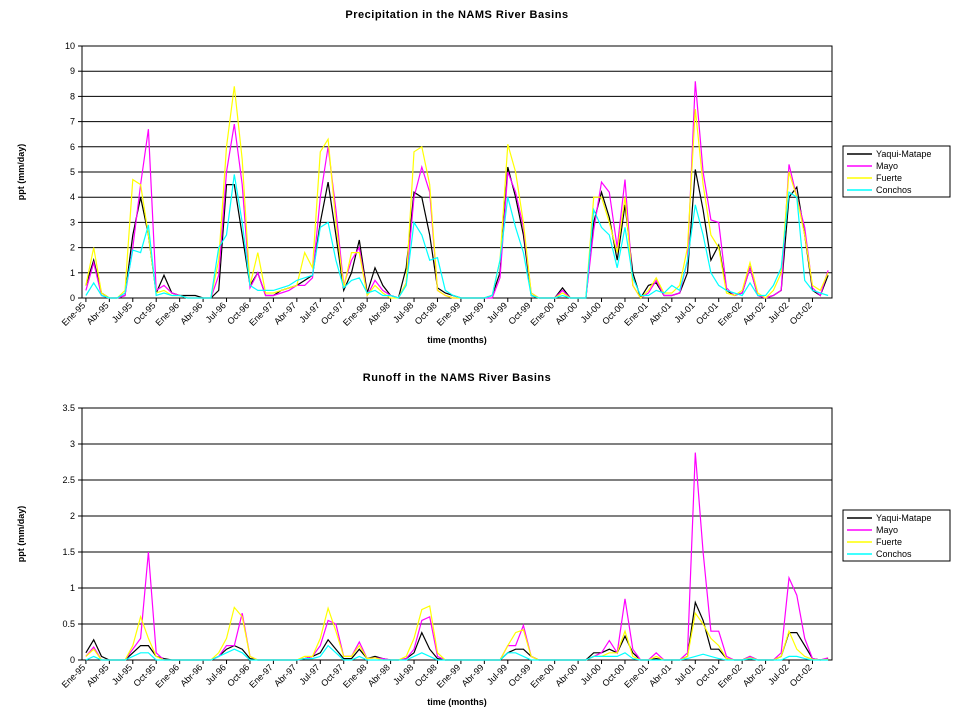  What do you see at coordinates (591, 674) in the screenshot?
I see `x-tick-label: Jul-00` at bounding box center [591, 674].